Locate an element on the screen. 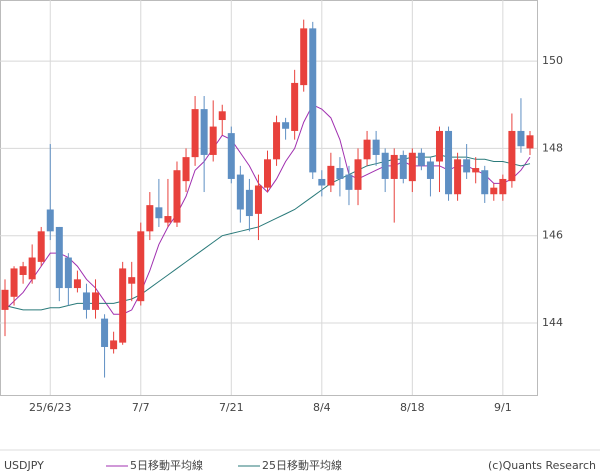  y-tick-label: 144 is located at coordinates (552, 322).